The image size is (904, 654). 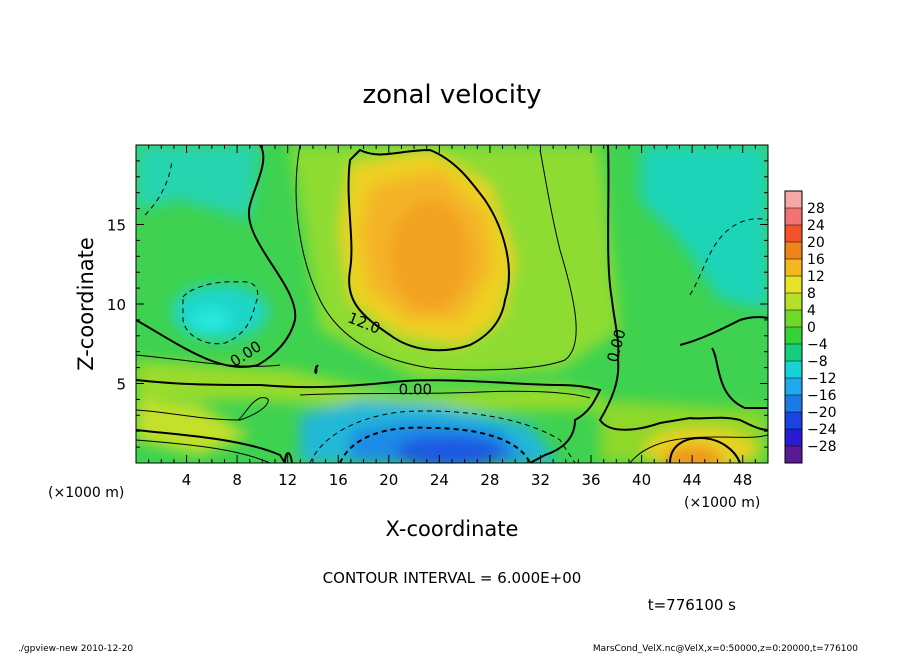 What do you see at coordinates (692, 480) in the screenshot?
I see `x-tick-label: 44` at bounding box center [692, 480].